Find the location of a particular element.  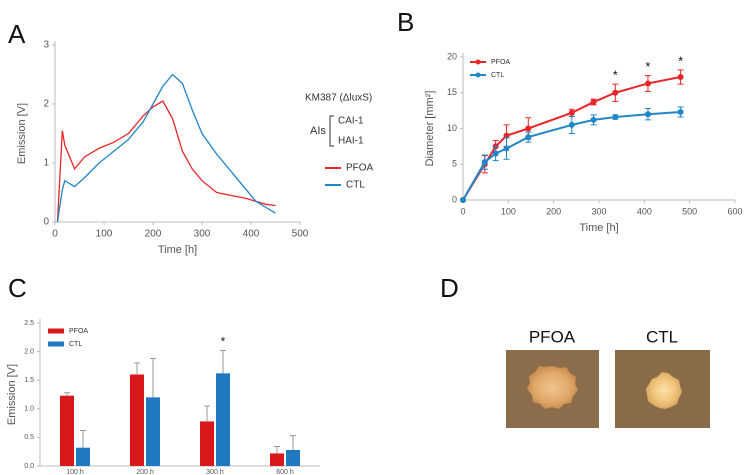

panel-label: C is located at coordinates (17, 288).